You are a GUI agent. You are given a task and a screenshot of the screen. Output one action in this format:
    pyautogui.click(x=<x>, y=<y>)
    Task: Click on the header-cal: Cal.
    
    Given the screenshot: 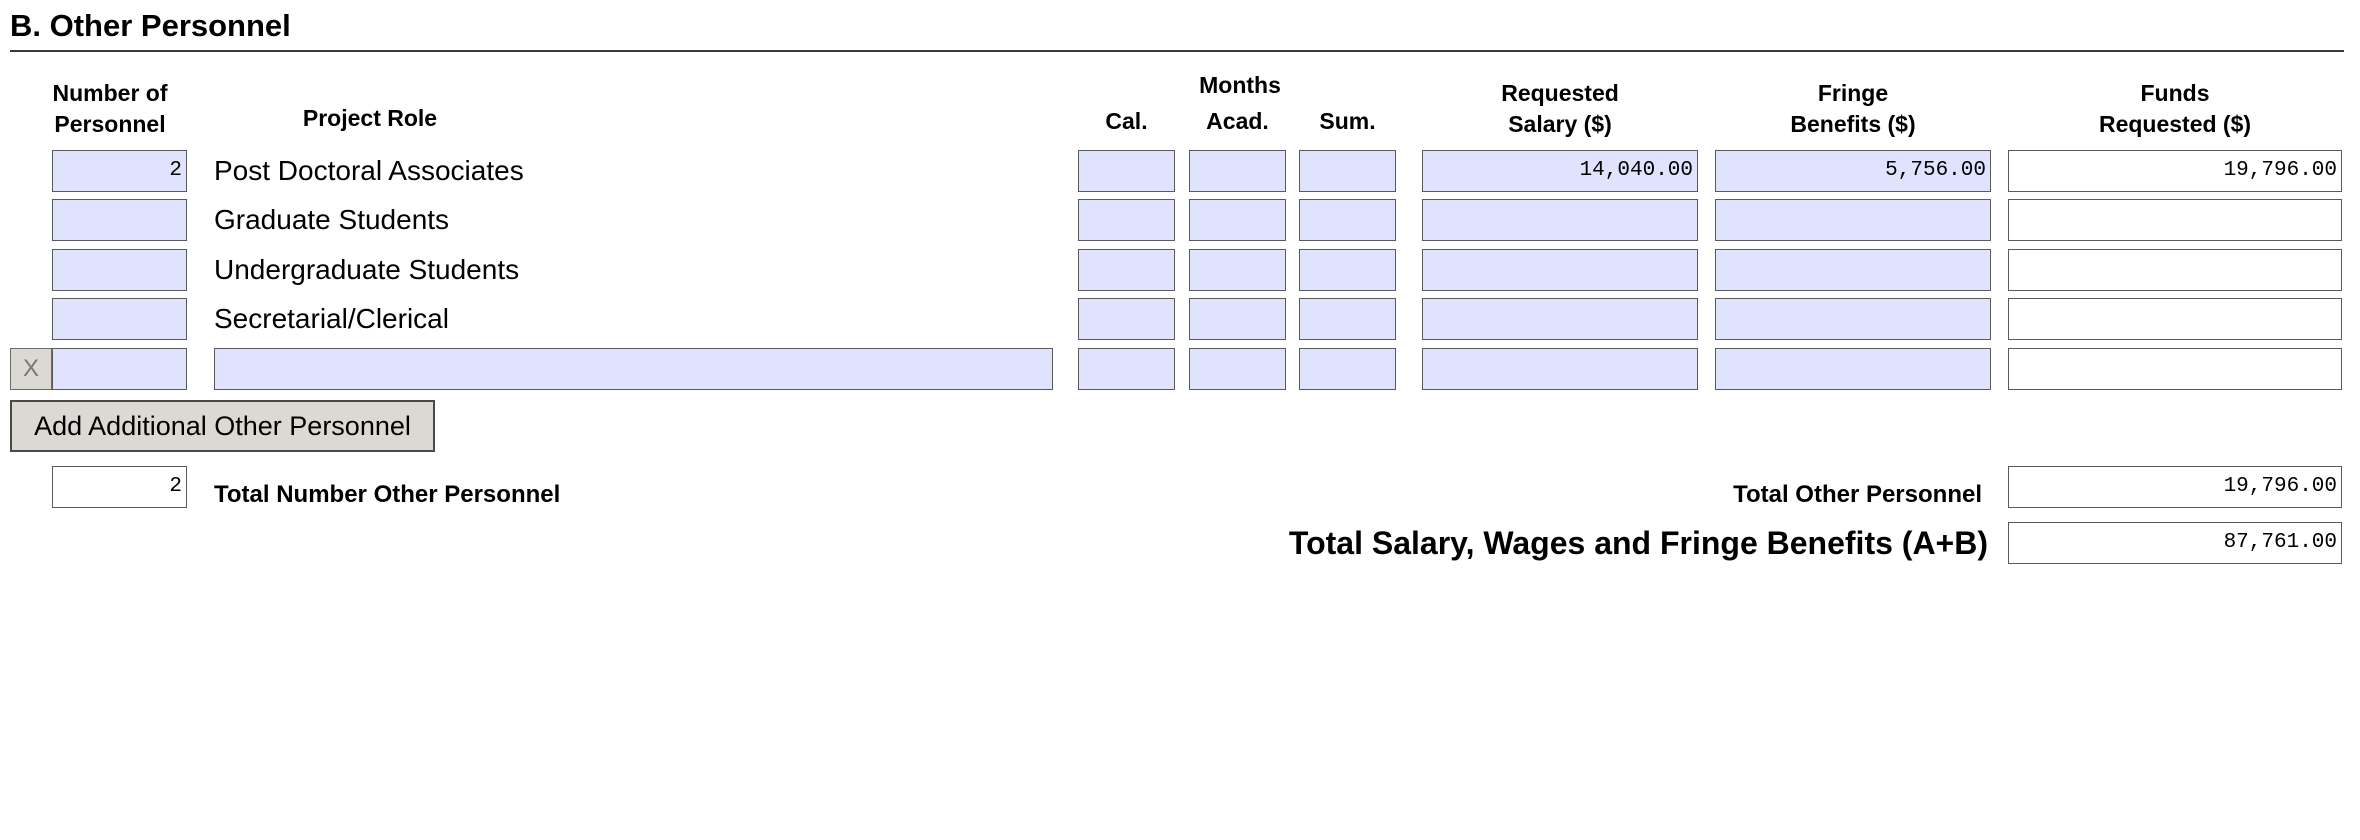 What is the action you would take?
    pyautogui.click(x=1126, y=121)
    